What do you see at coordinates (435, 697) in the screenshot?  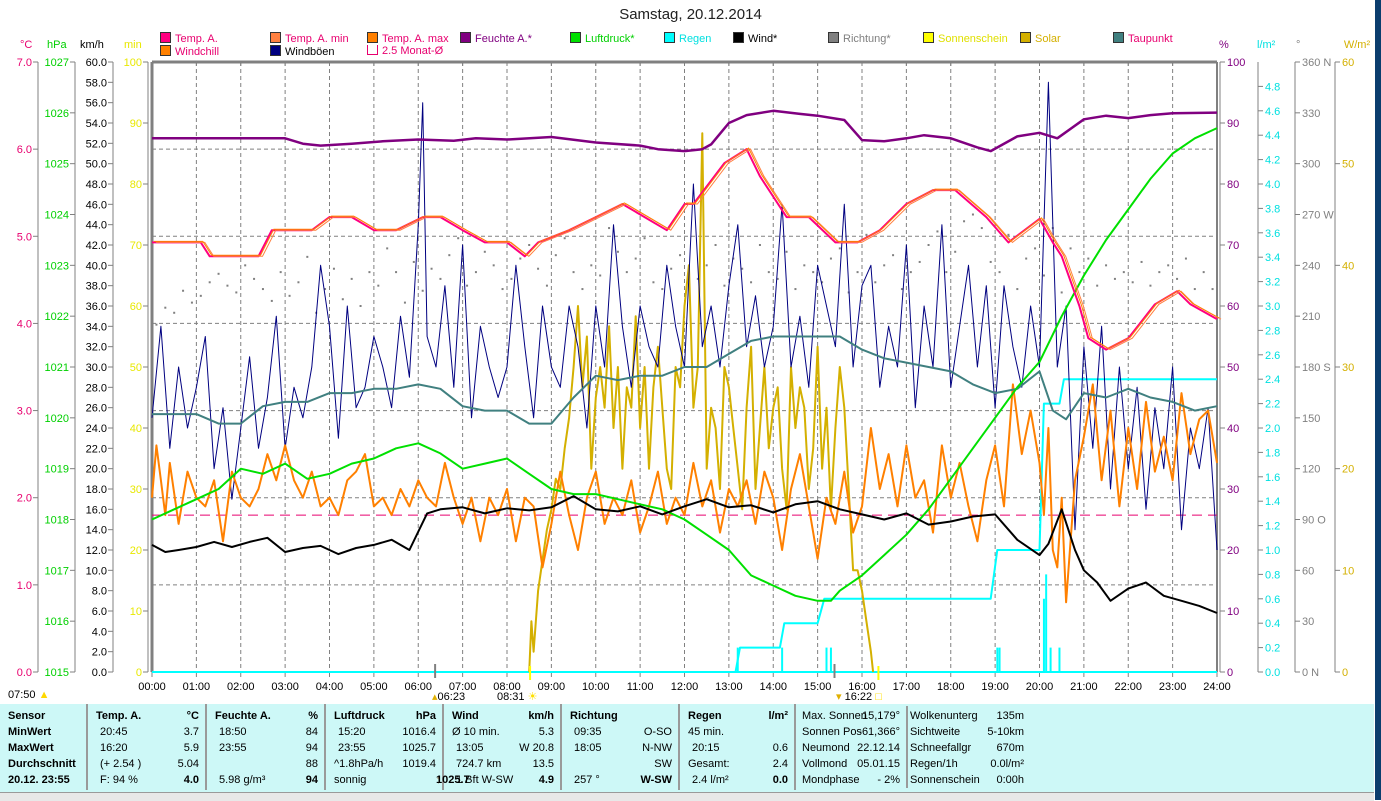 I see `moonrise-icon: ▴` at bounding box center [435, 697].